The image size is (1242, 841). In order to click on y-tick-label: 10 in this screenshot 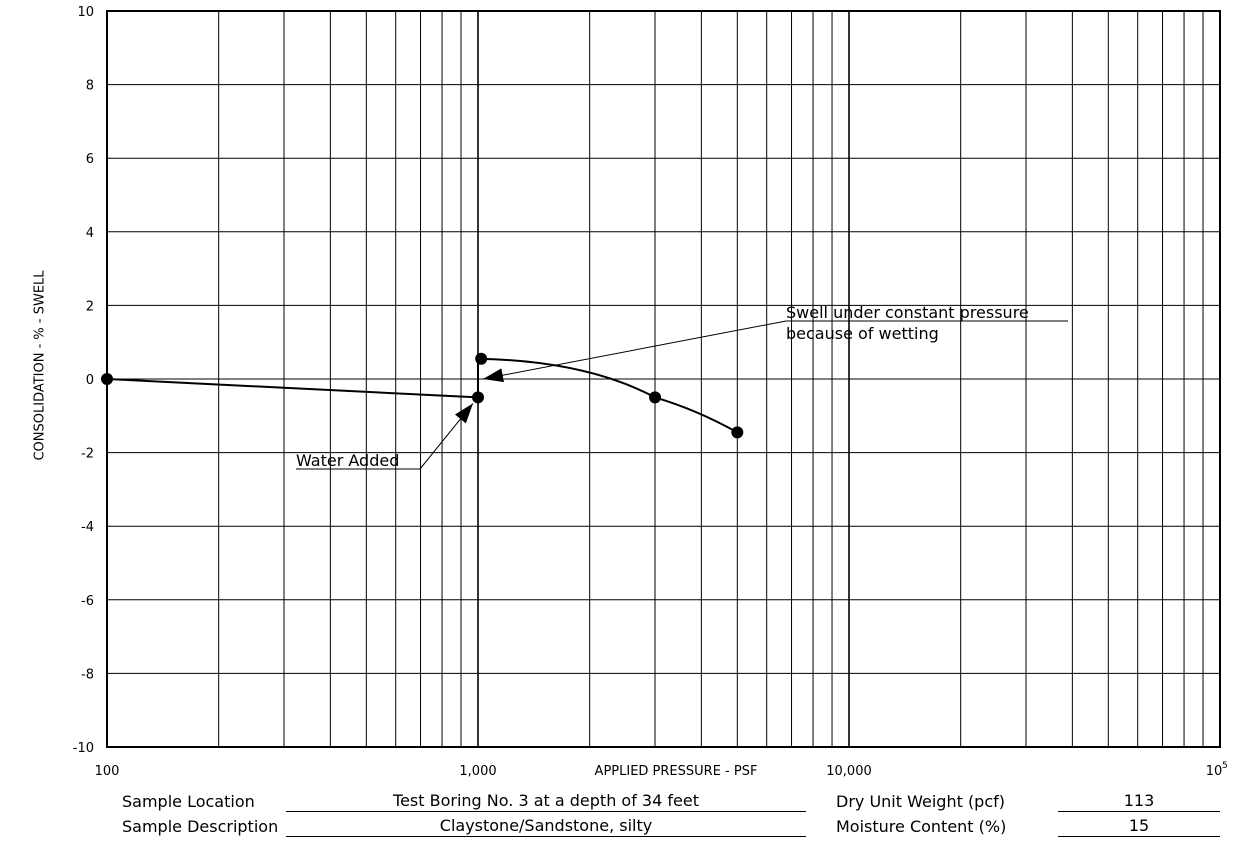, I will do `click(85, 12)`.